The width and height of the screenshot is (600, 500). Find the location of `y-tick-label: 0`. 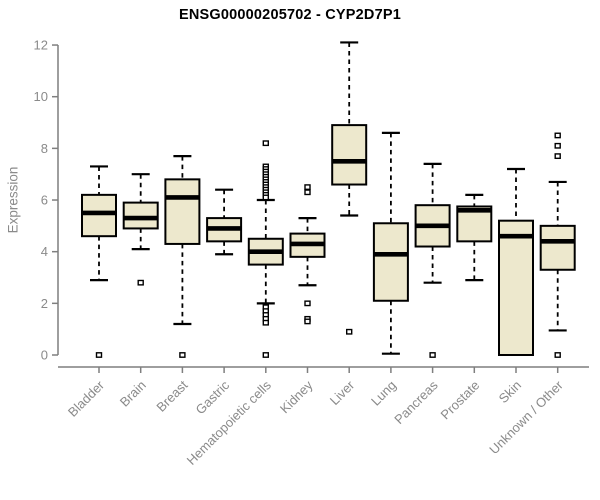

y-tick-label: 0 is located at coordinates (44, 355).